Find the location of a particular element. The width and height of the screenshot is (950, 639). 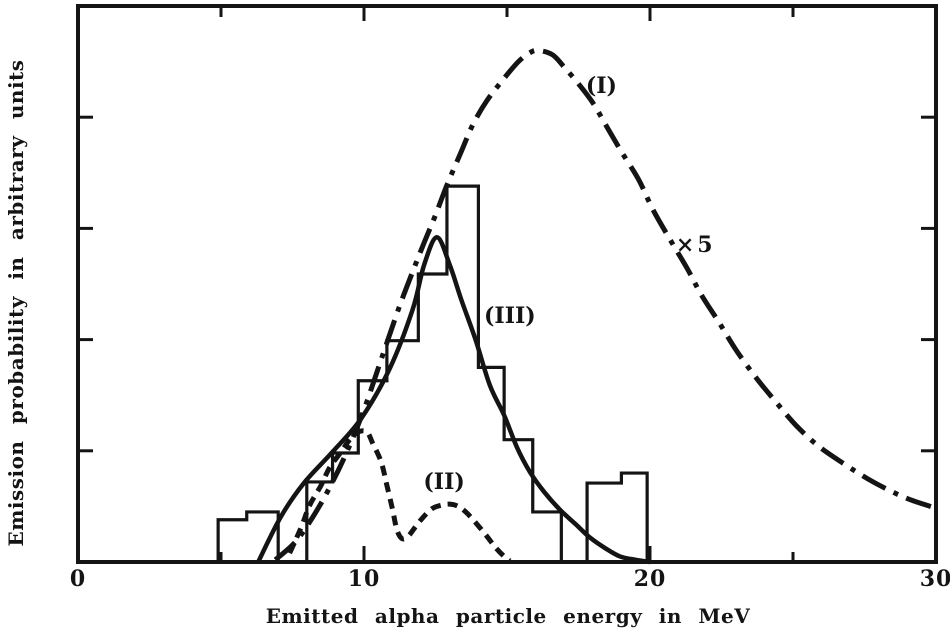

curve-label-I: (I) is located at coordinates (601, 86).